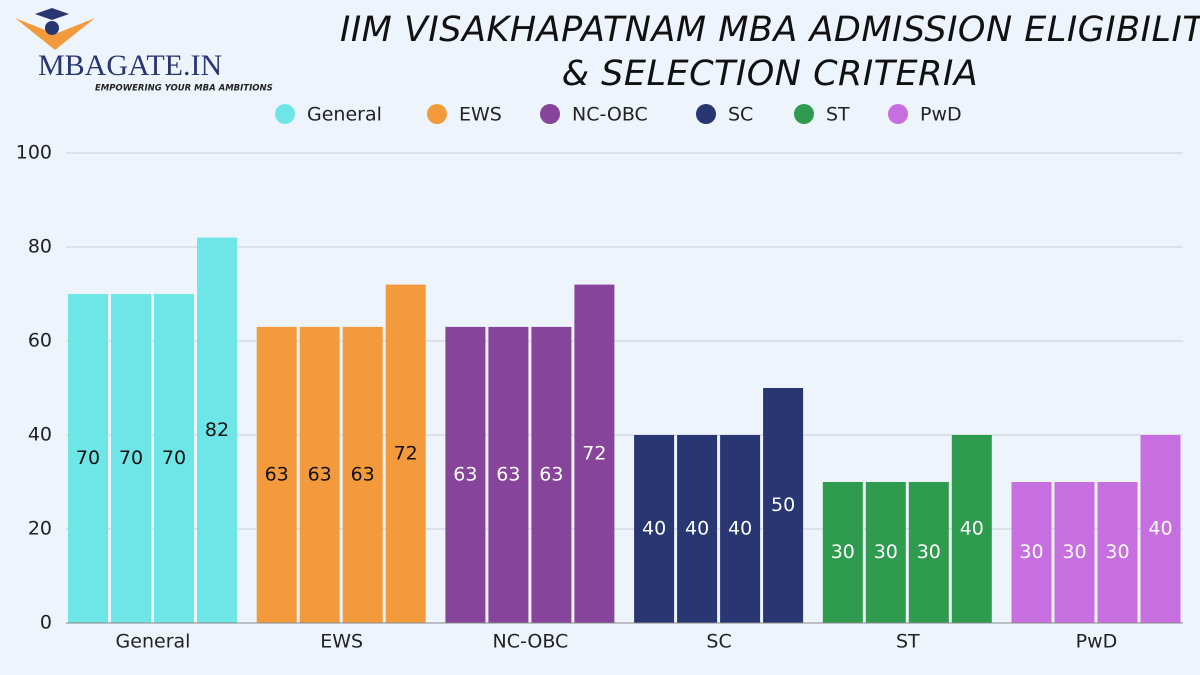 Image resolution: width=1200 pixels, height=675 pixels. Describe the element at coordinates (341, 642) in the screenshot. I see `x-tick-label: EWS` at that location.